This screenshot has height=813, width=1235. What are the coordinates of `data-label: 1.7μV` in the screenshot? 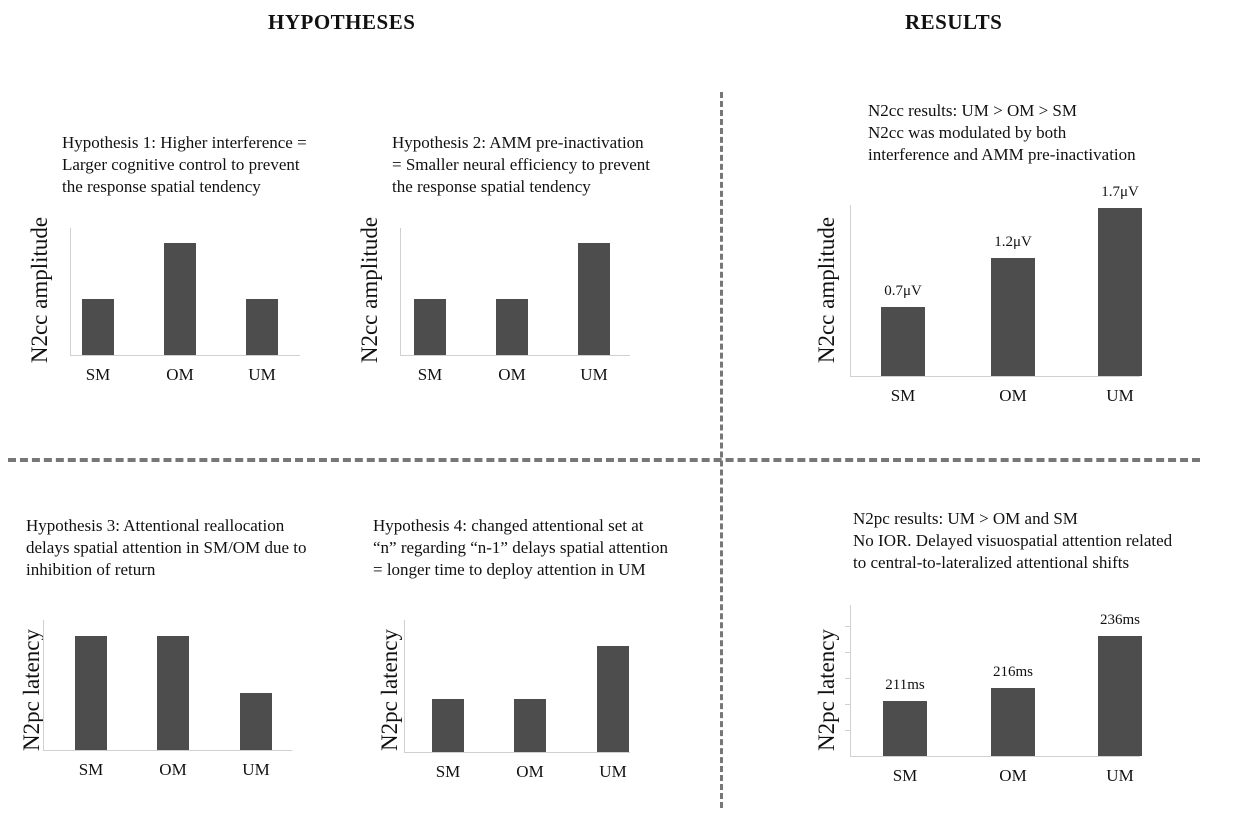 It's located at (1120, 192).